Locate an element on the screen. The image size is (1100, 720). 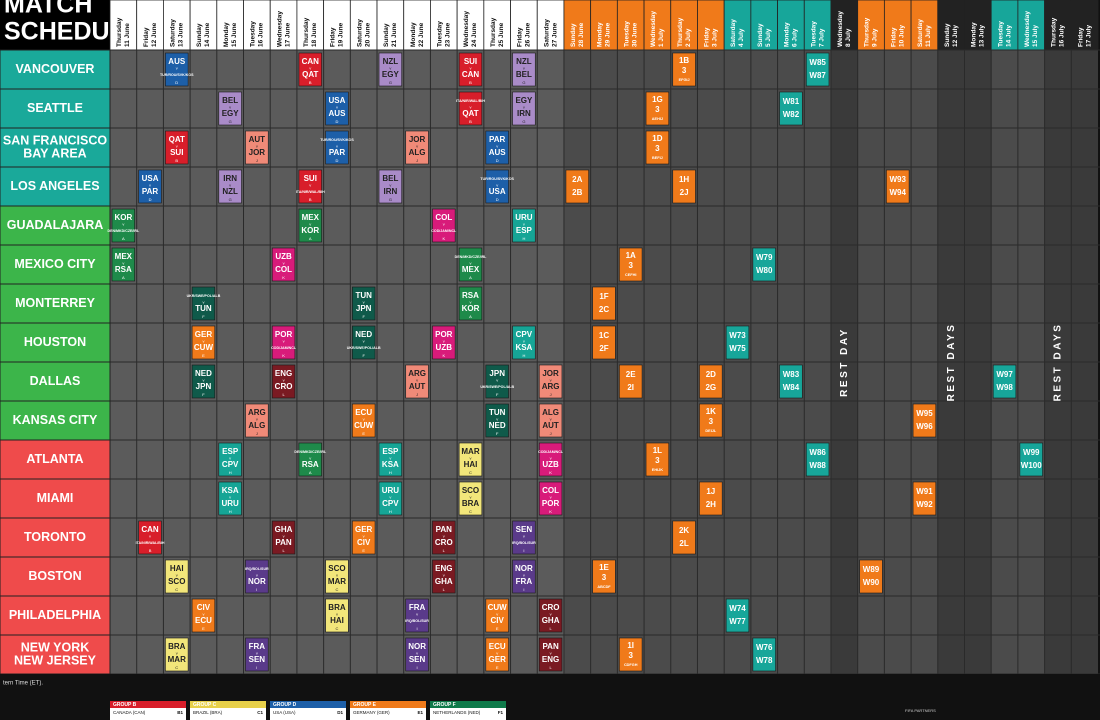
team-code: UZB is located at coordinates (444, 347).